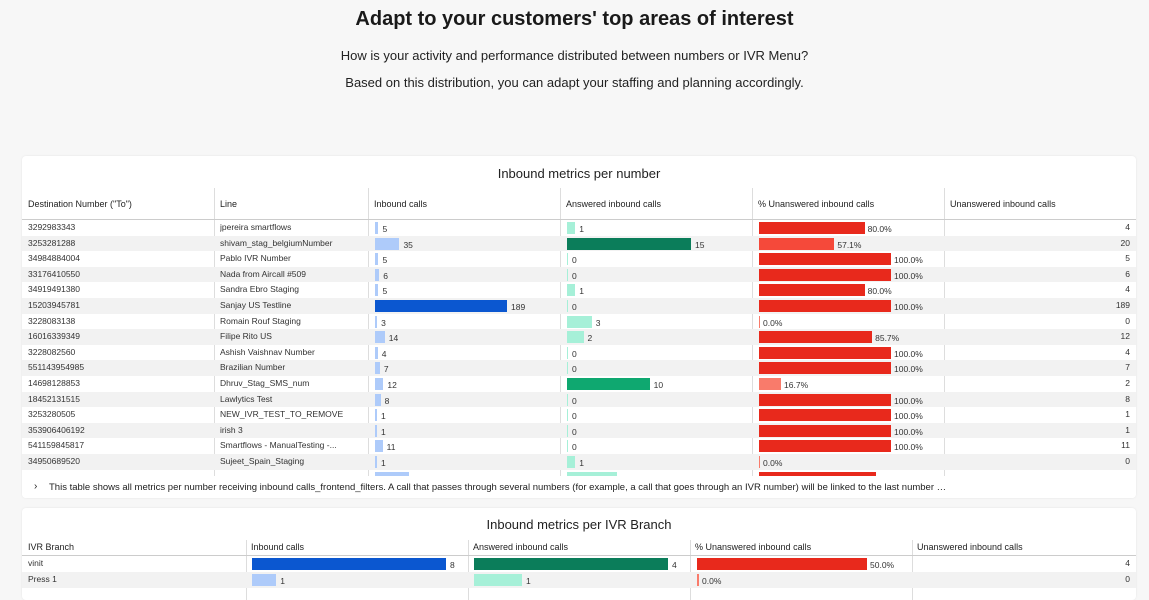  I want to click on line-name: Sandra Ebro Staging, so click(259, 289).